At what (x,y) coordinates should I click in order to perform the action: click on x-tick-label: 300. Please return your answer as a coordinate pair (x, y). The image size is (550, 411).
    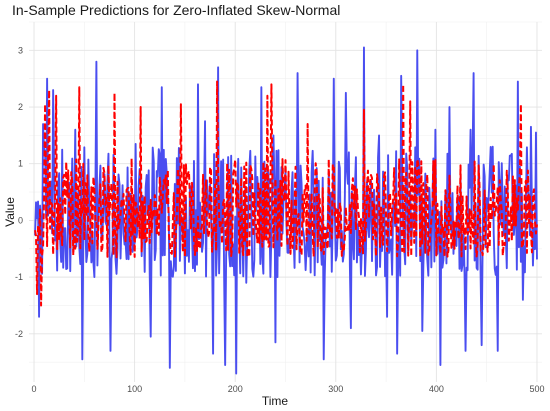
    Looking at the image, I should click on (335, 389).